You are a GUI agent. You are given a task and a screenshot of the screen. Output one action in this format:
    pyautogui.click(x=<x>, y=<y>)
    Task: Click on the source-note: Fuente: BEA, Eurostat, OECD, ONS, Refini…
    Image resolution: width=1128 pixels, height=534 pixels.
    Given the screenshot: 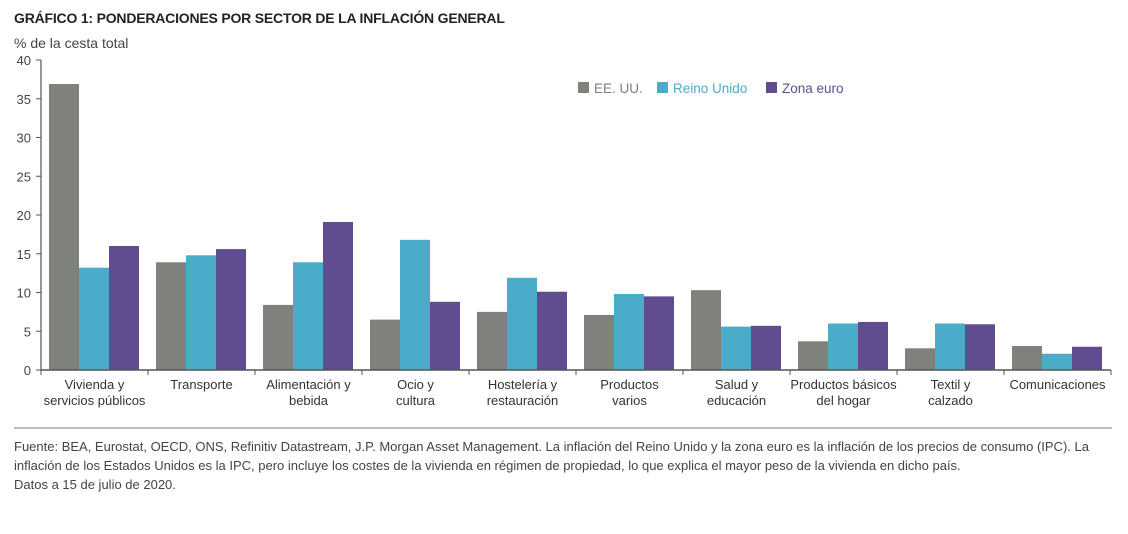 What is the action you would take?
    pyautogui.click(x=551, y=456)
    